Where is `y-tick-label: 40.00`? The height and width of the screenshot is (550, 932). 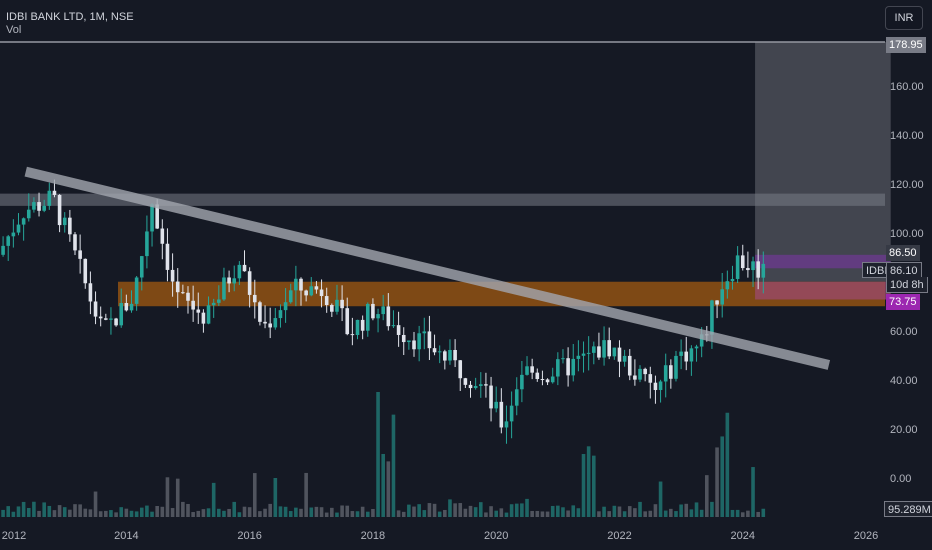
y-tick-label: 40.00 is located at coordinates (904, 381).